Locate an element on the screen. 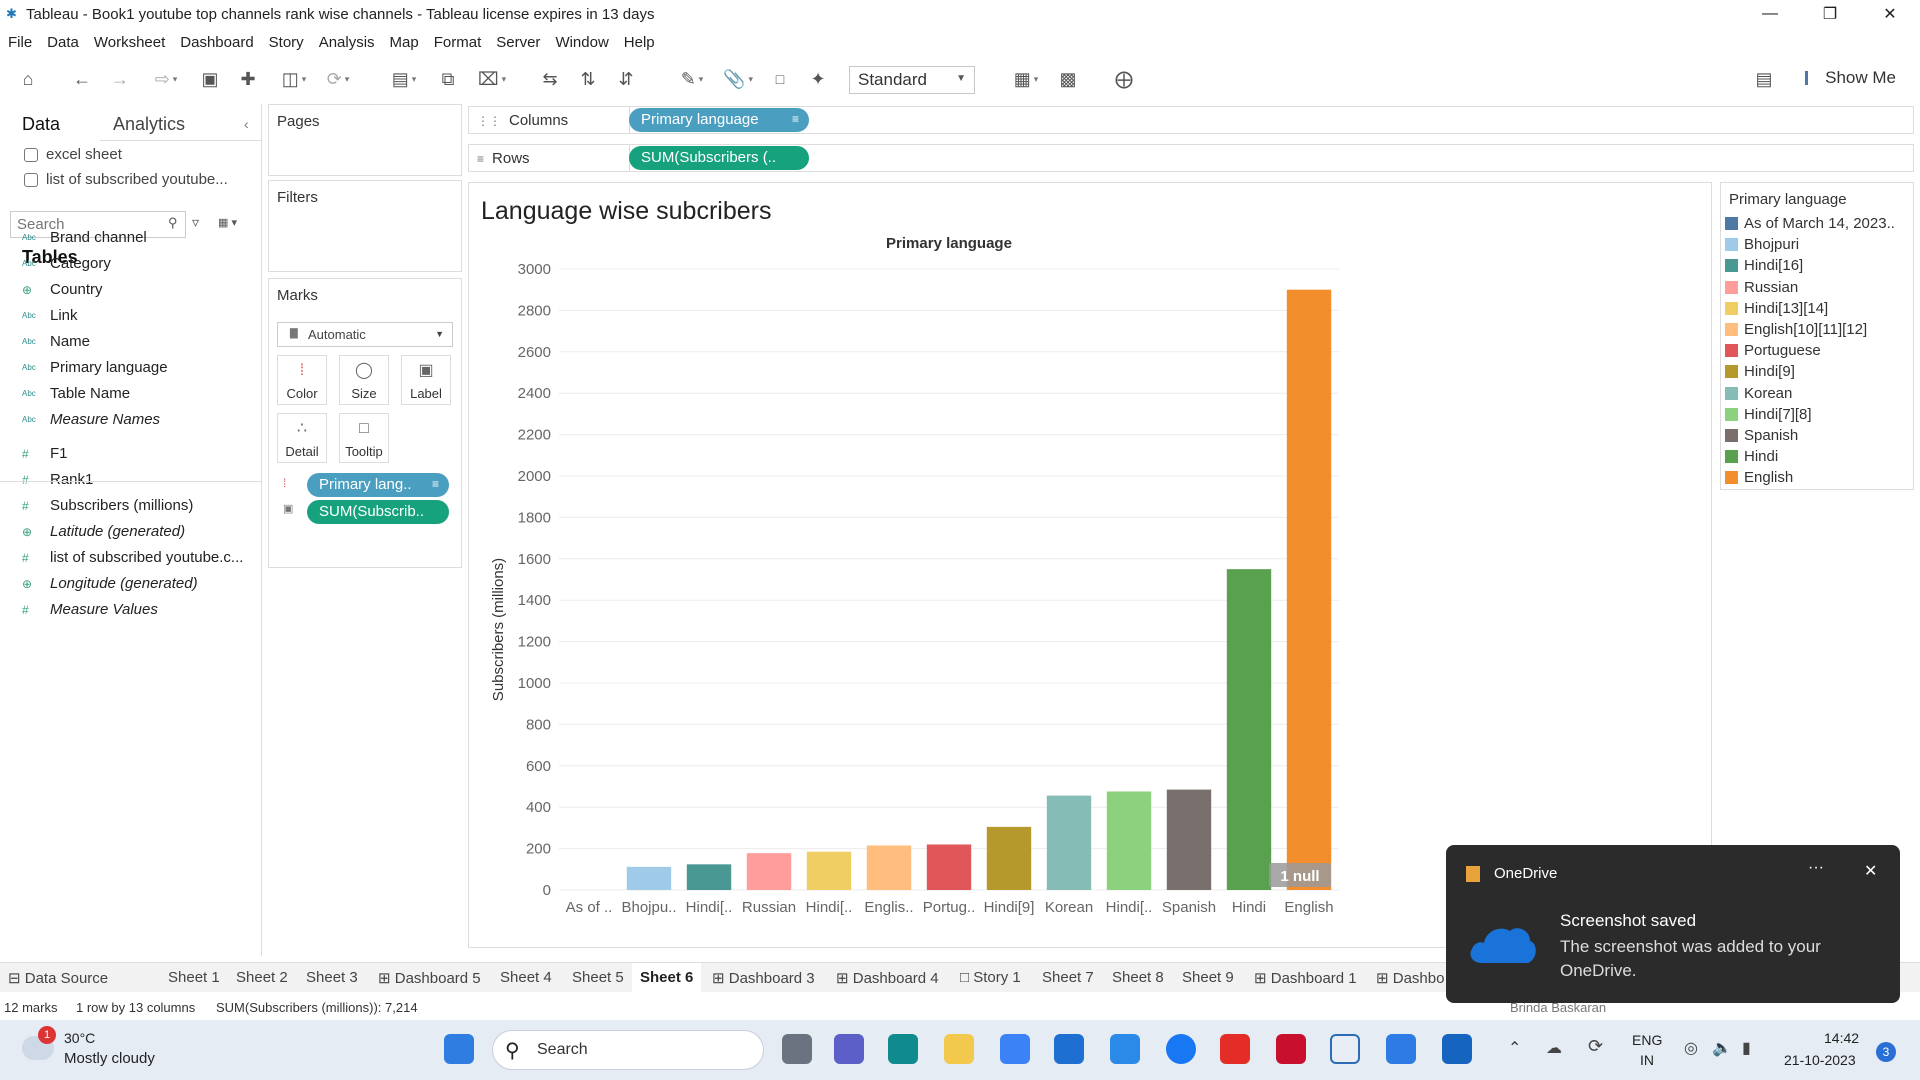 The height and width of the screenshot is (1080, 1920). field-item: Abc Category is located at coordinates (66, 263).